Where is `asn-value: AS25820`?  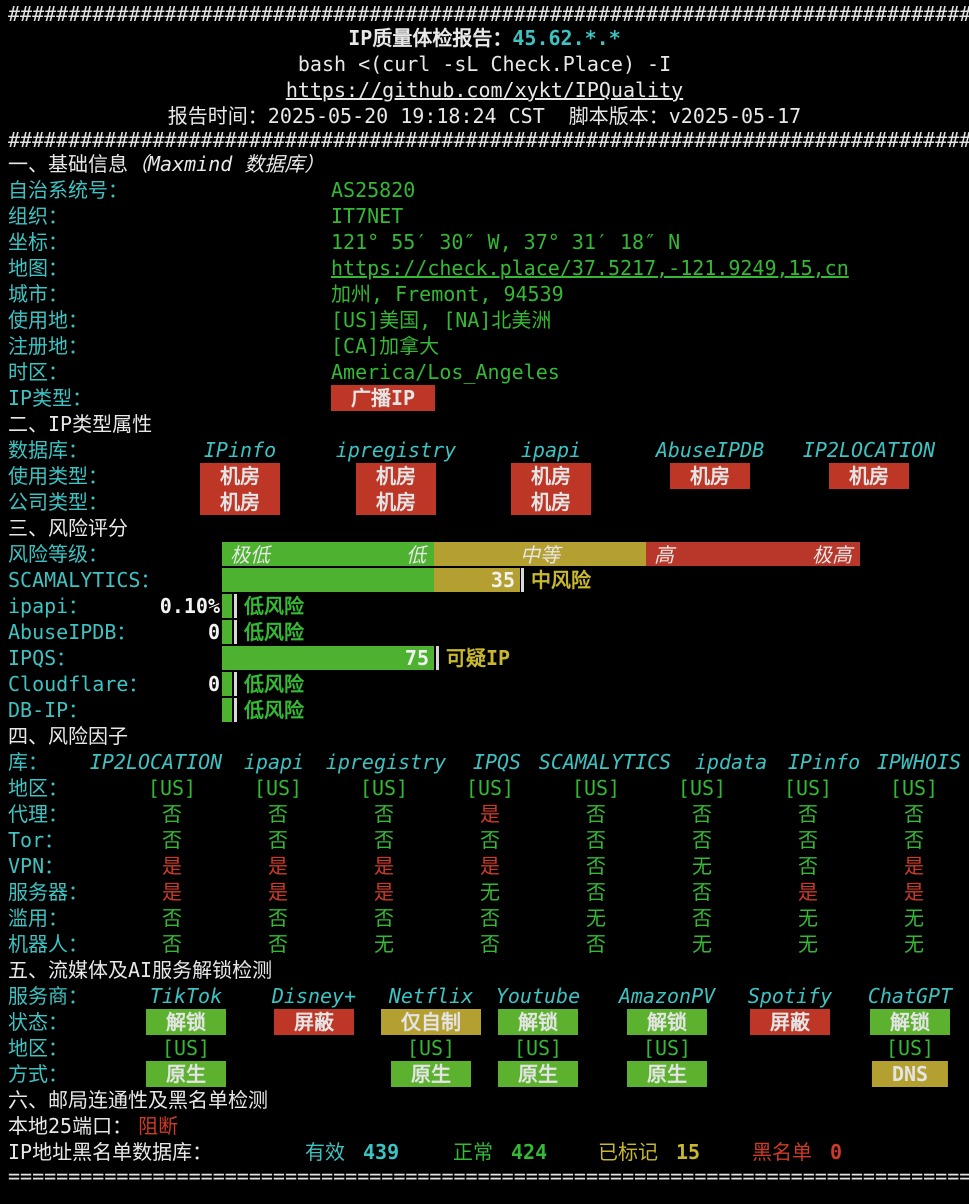 asn-value: AS25820 is located at coordinates (373, 190).